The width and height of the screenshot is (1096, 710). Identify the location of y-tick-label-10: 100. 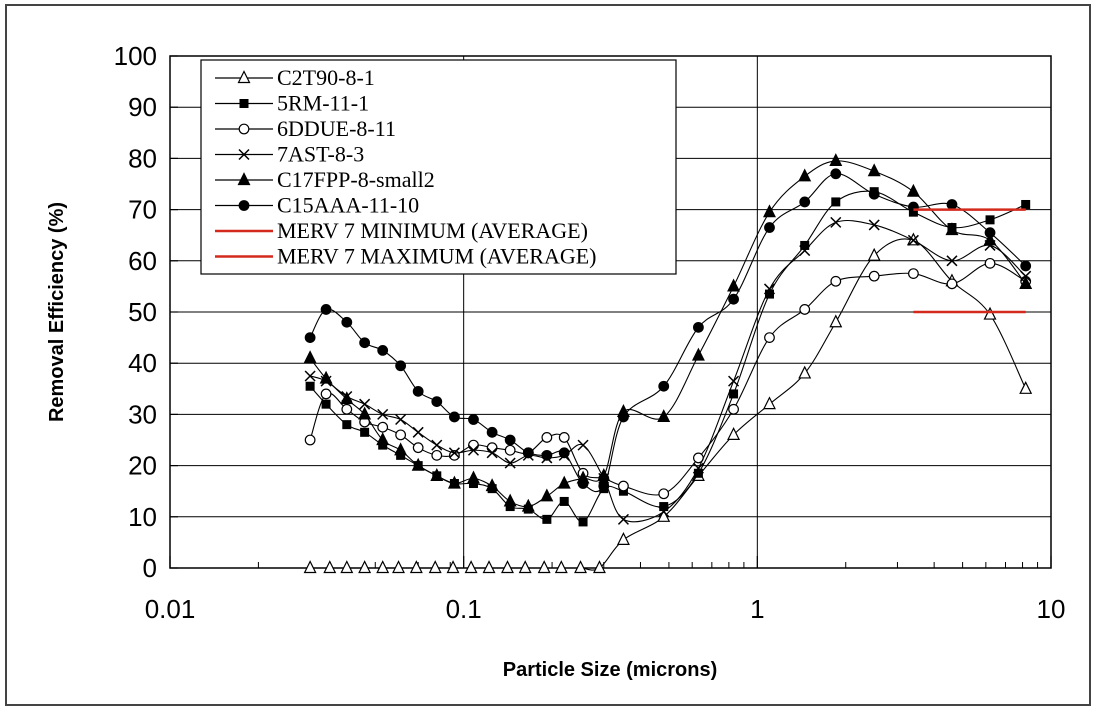
(135, 56).